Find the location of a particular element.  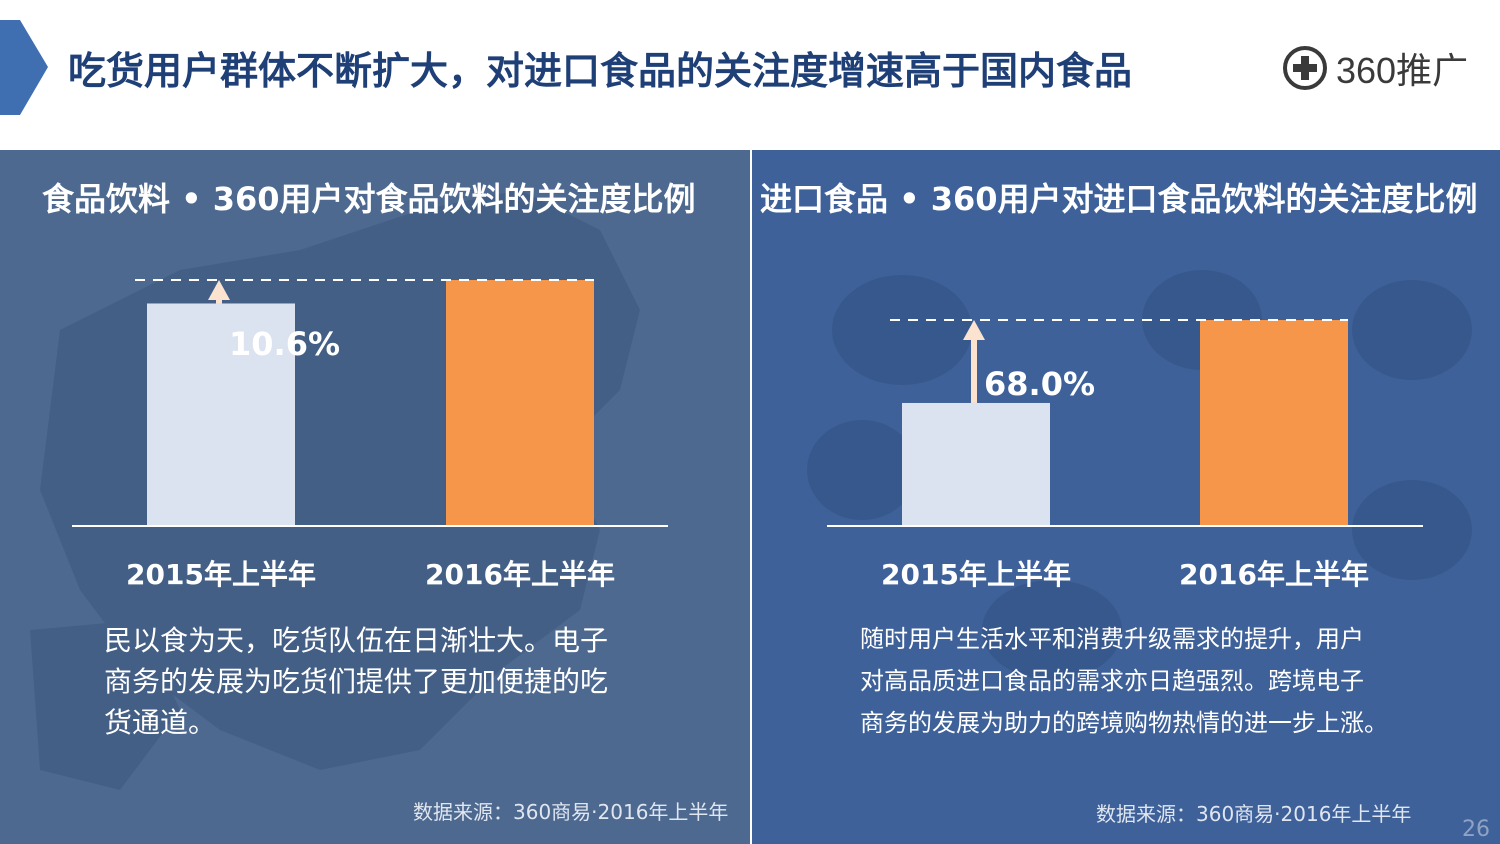

left-growth-label: 10.6% is located at coordinates (284, 344).